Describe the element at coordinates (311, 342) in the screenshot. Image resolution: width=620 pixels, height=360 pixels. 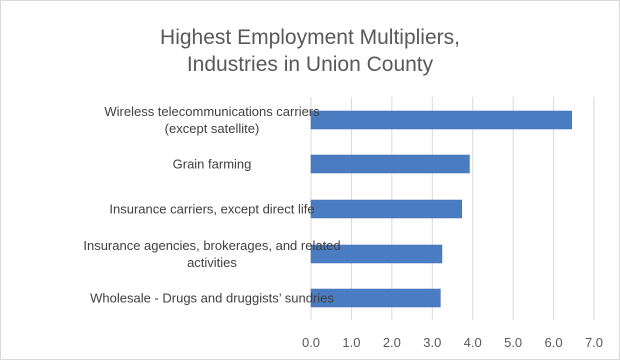
I see `x-tick-label-0: 0.0` at that location.